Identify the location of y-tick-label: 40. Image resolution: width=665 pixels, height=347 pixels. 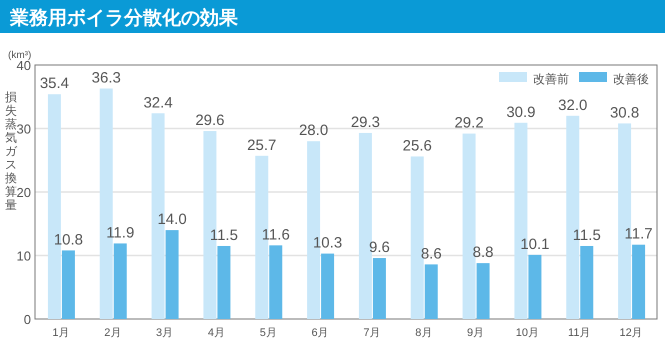
(23, 65).